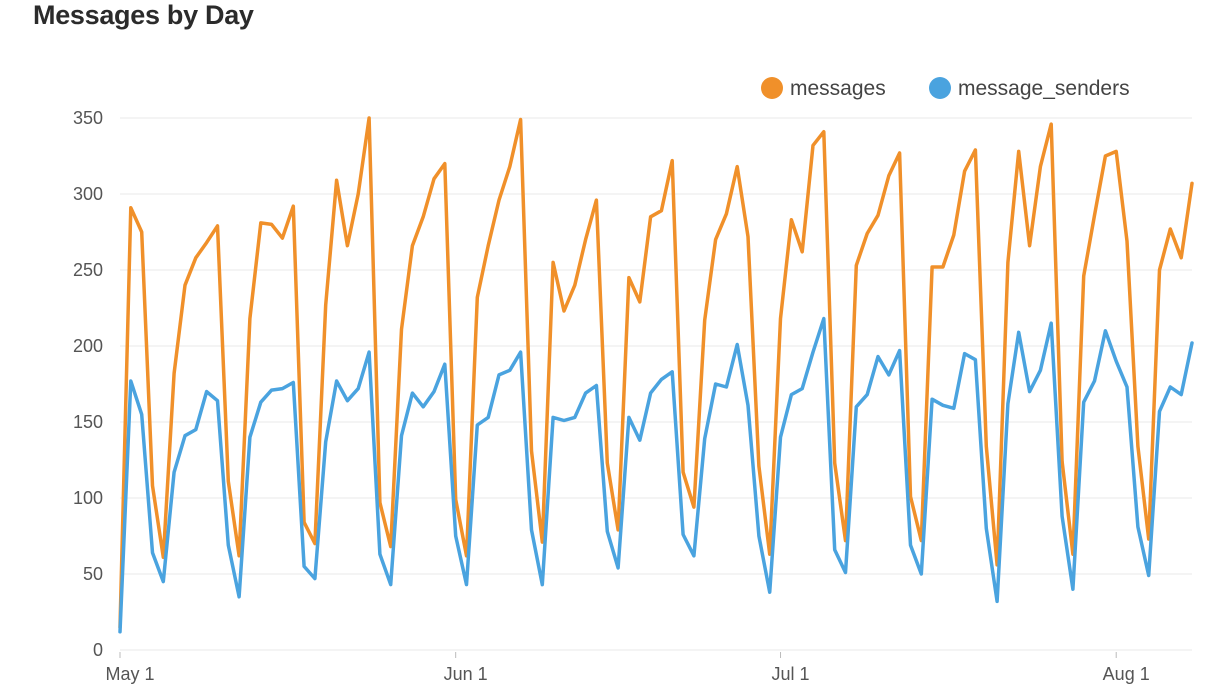 The image size is (1226, 690). Describe the element at coordinates (88, 498) in the screenshot. I see `y-tick-label: 100` at that location.